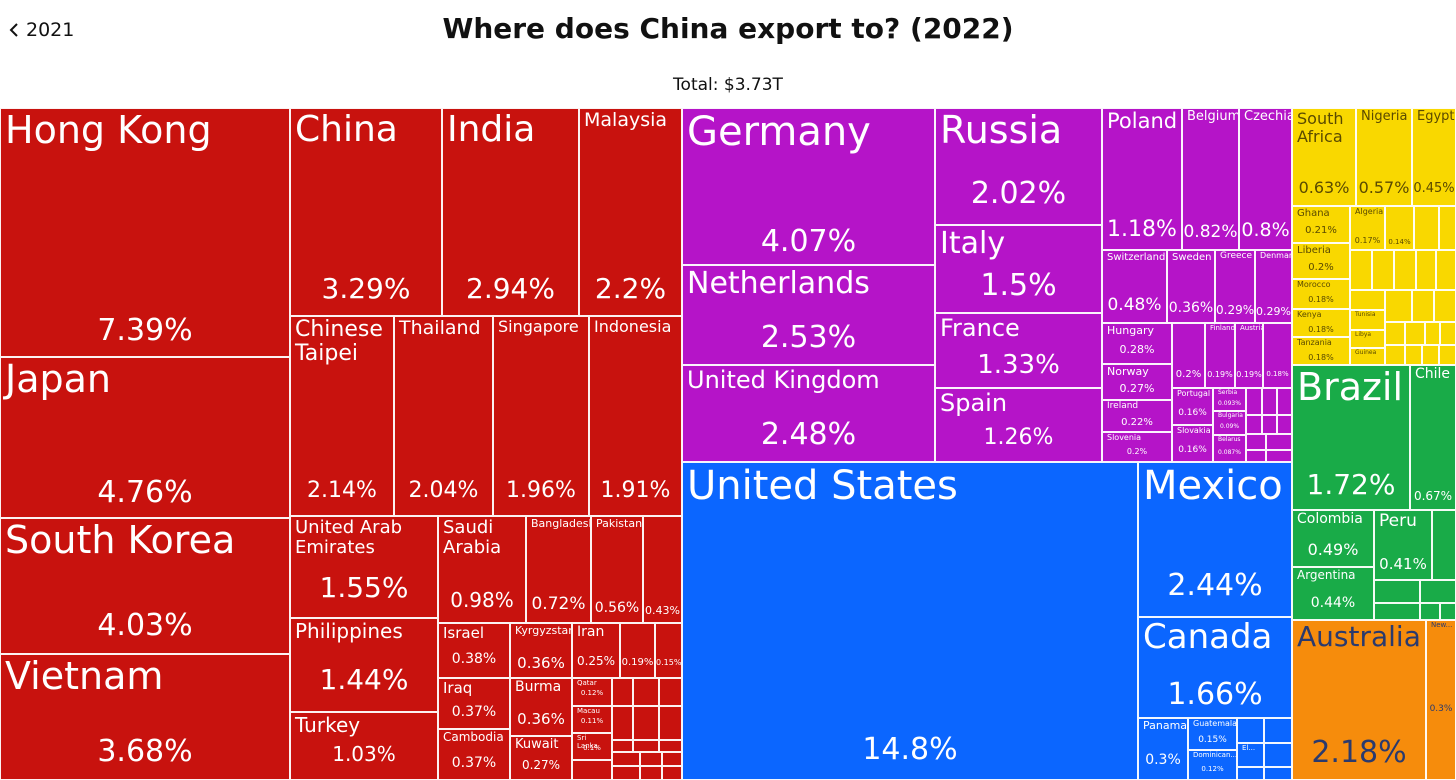 Image resolution: width=1456 pixels, height=780 pixels. Describe the element at coordinates (474, 650) in the screenshot. I see `tile-israel: Israel 0.38%` at that location.